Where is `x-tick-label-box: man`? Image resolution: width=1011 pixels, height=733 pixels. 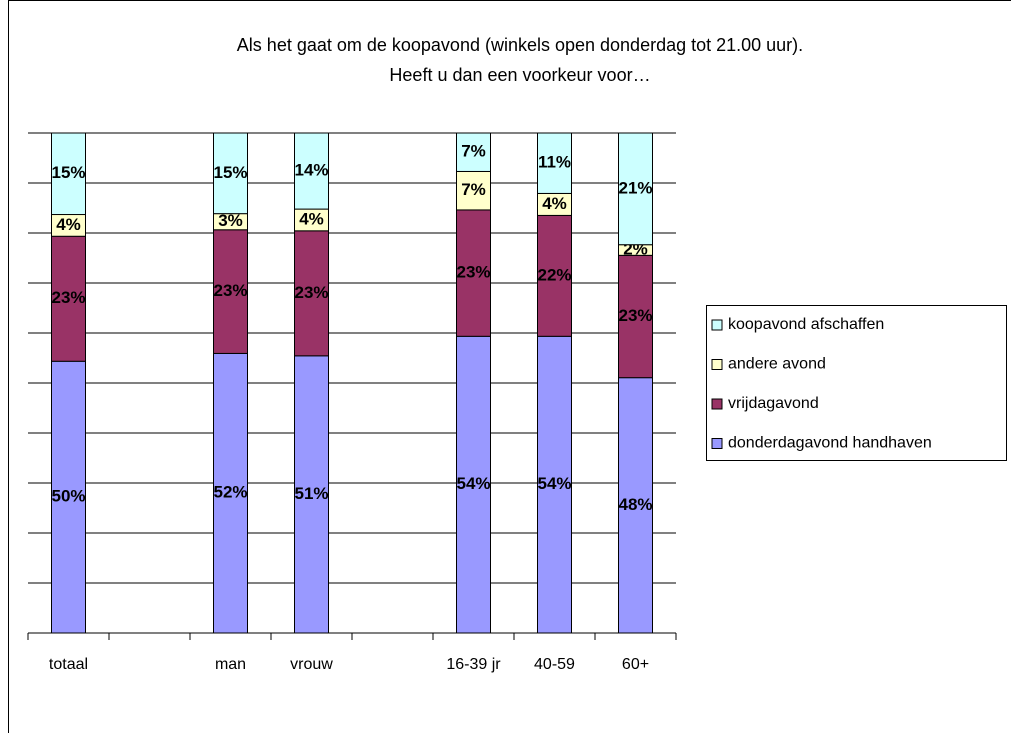 x-tick-label-box: man is located at coordinates (230, 664).